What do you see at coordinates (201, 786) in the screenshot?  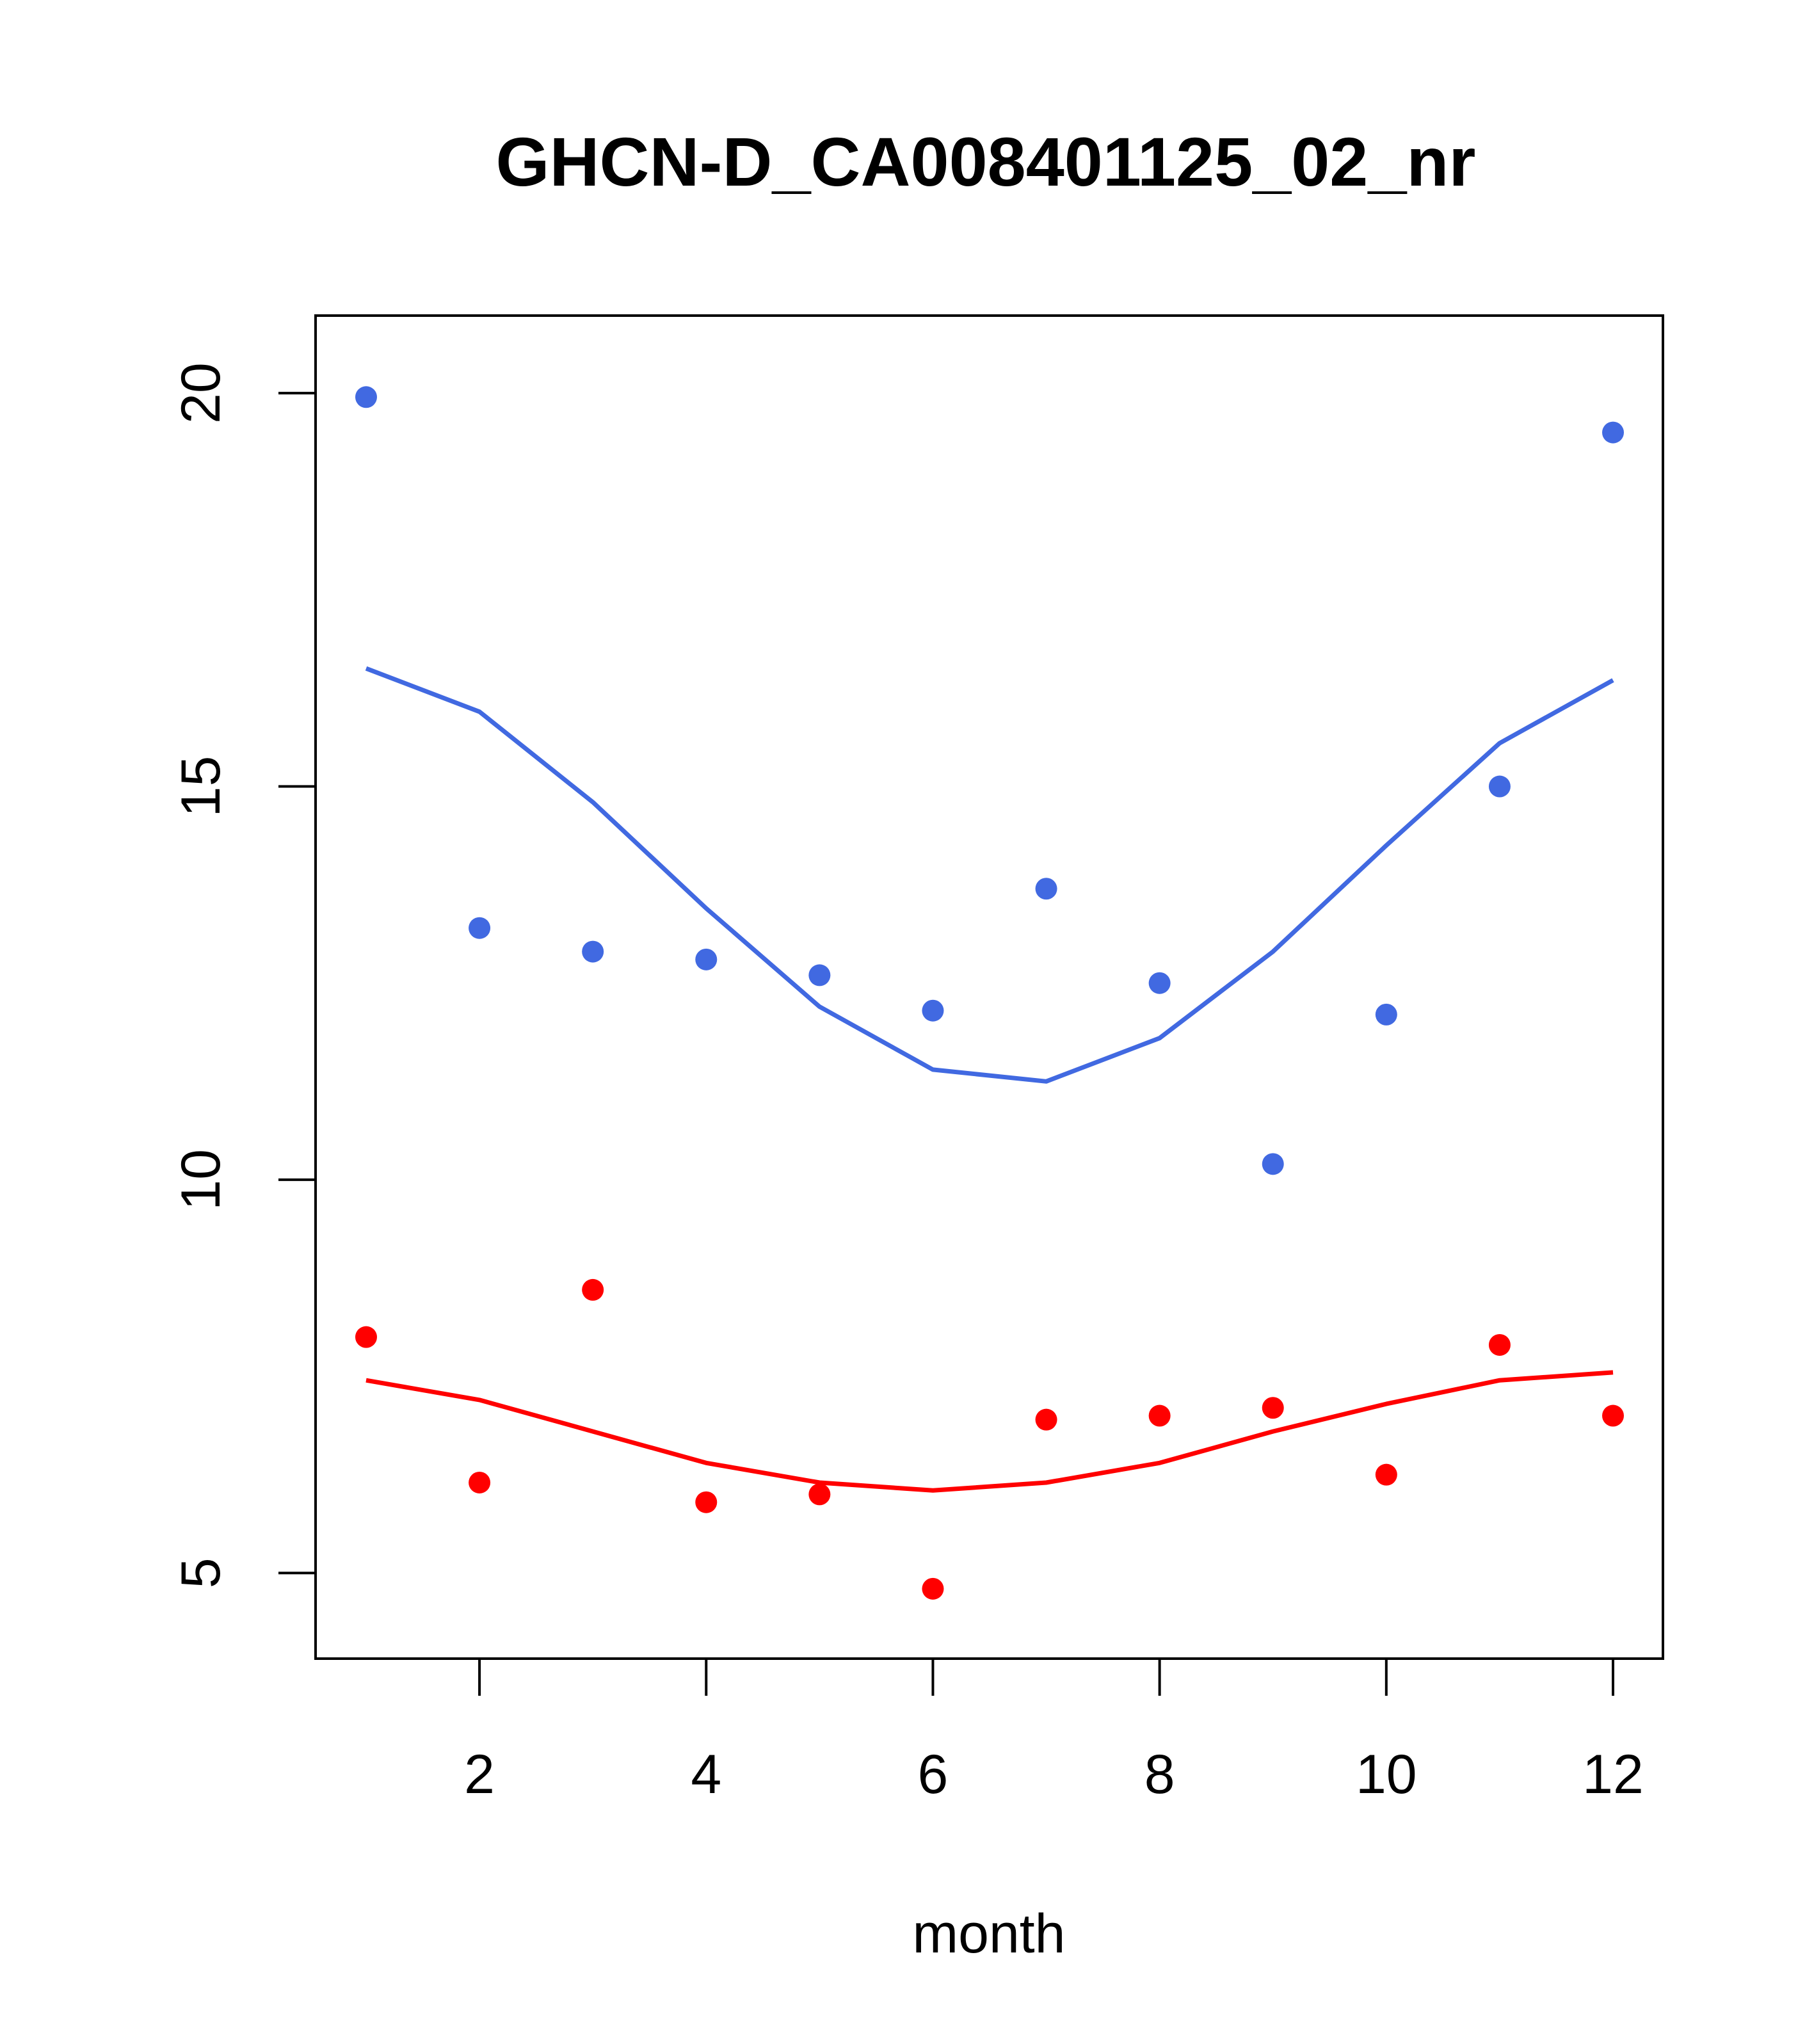 I see `y-tick-label: 15` at bounding box center [201, 786].